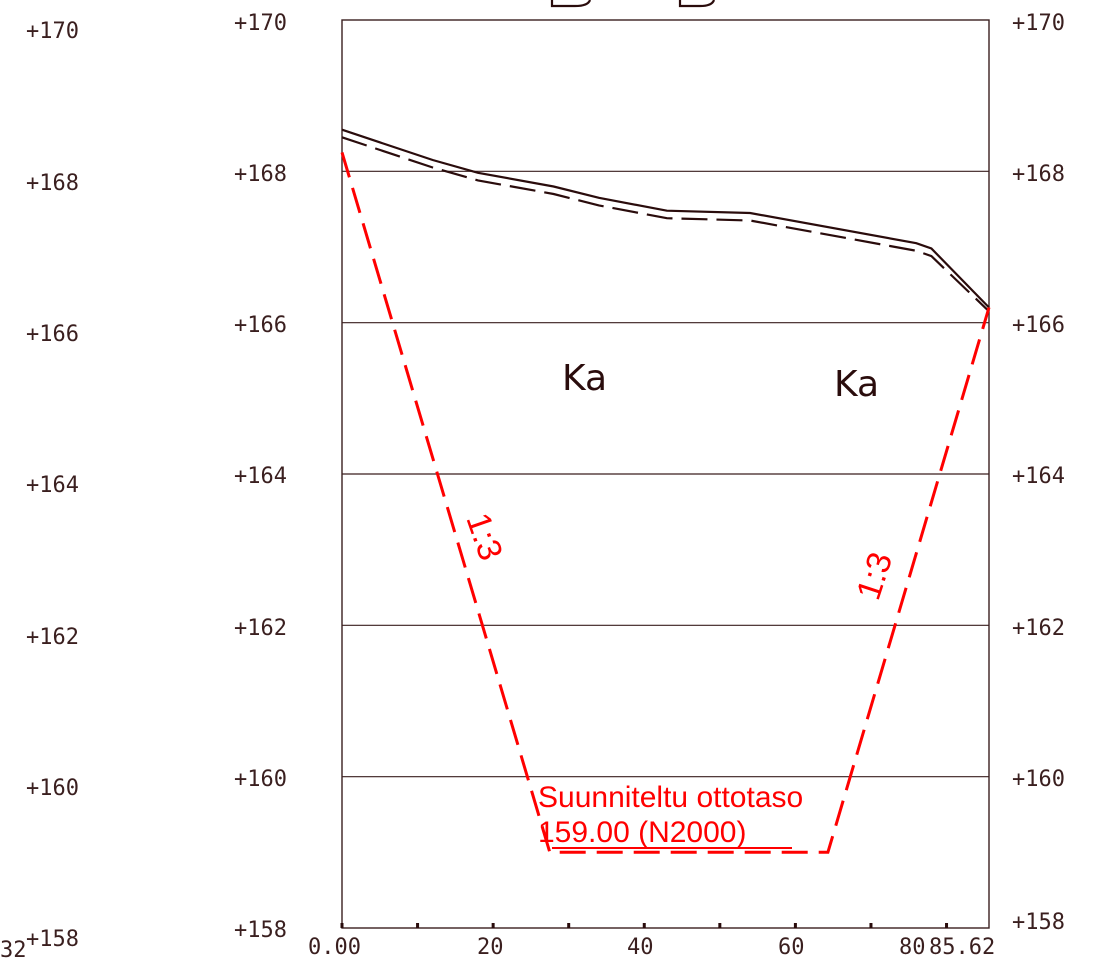  Describe the element at coordinates (962, 947) in the screenshot. I see `x-tick-label: 85.62` at that location.